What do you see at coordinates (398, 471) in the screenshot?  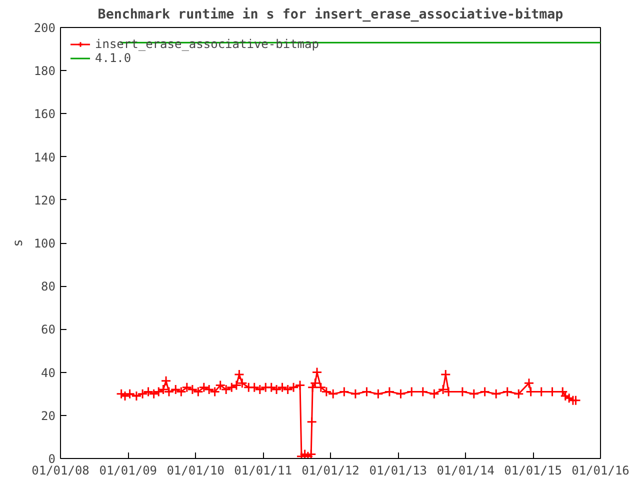 I see `x-tick-label: 01/01/13` at bounding box center [398, 471].